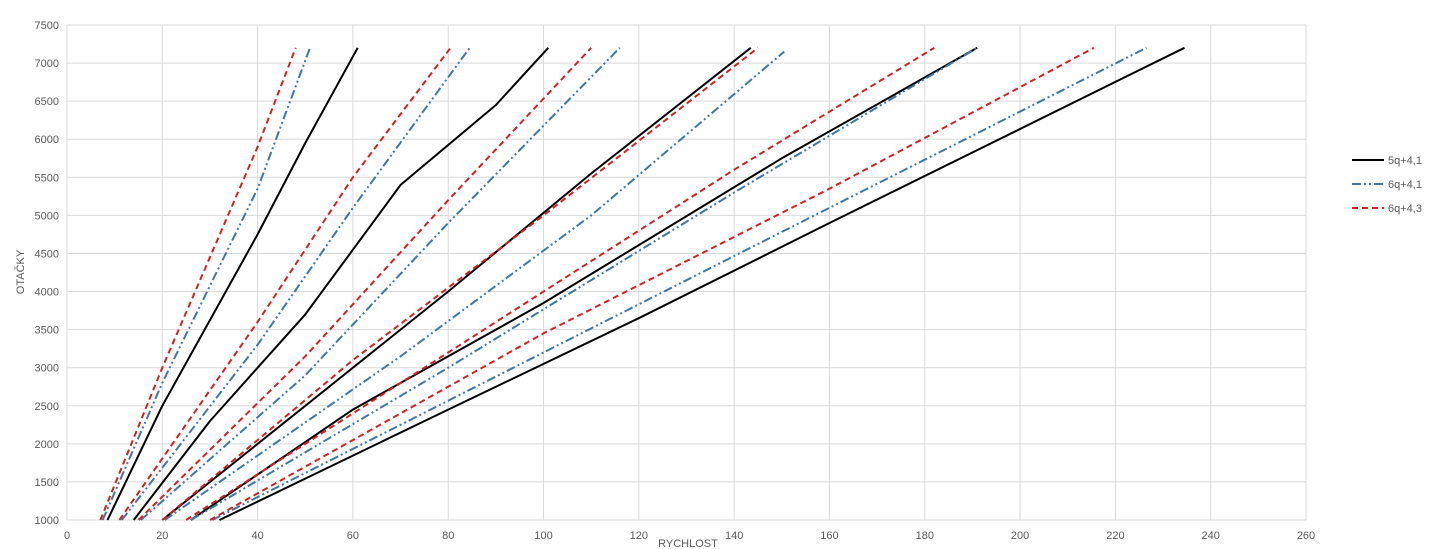 The width and height of the screenshot is (1455, 549). Describe the element at coordinates (47, 445) in the screenshot. I see `y-tick-label: 2000` at that location.